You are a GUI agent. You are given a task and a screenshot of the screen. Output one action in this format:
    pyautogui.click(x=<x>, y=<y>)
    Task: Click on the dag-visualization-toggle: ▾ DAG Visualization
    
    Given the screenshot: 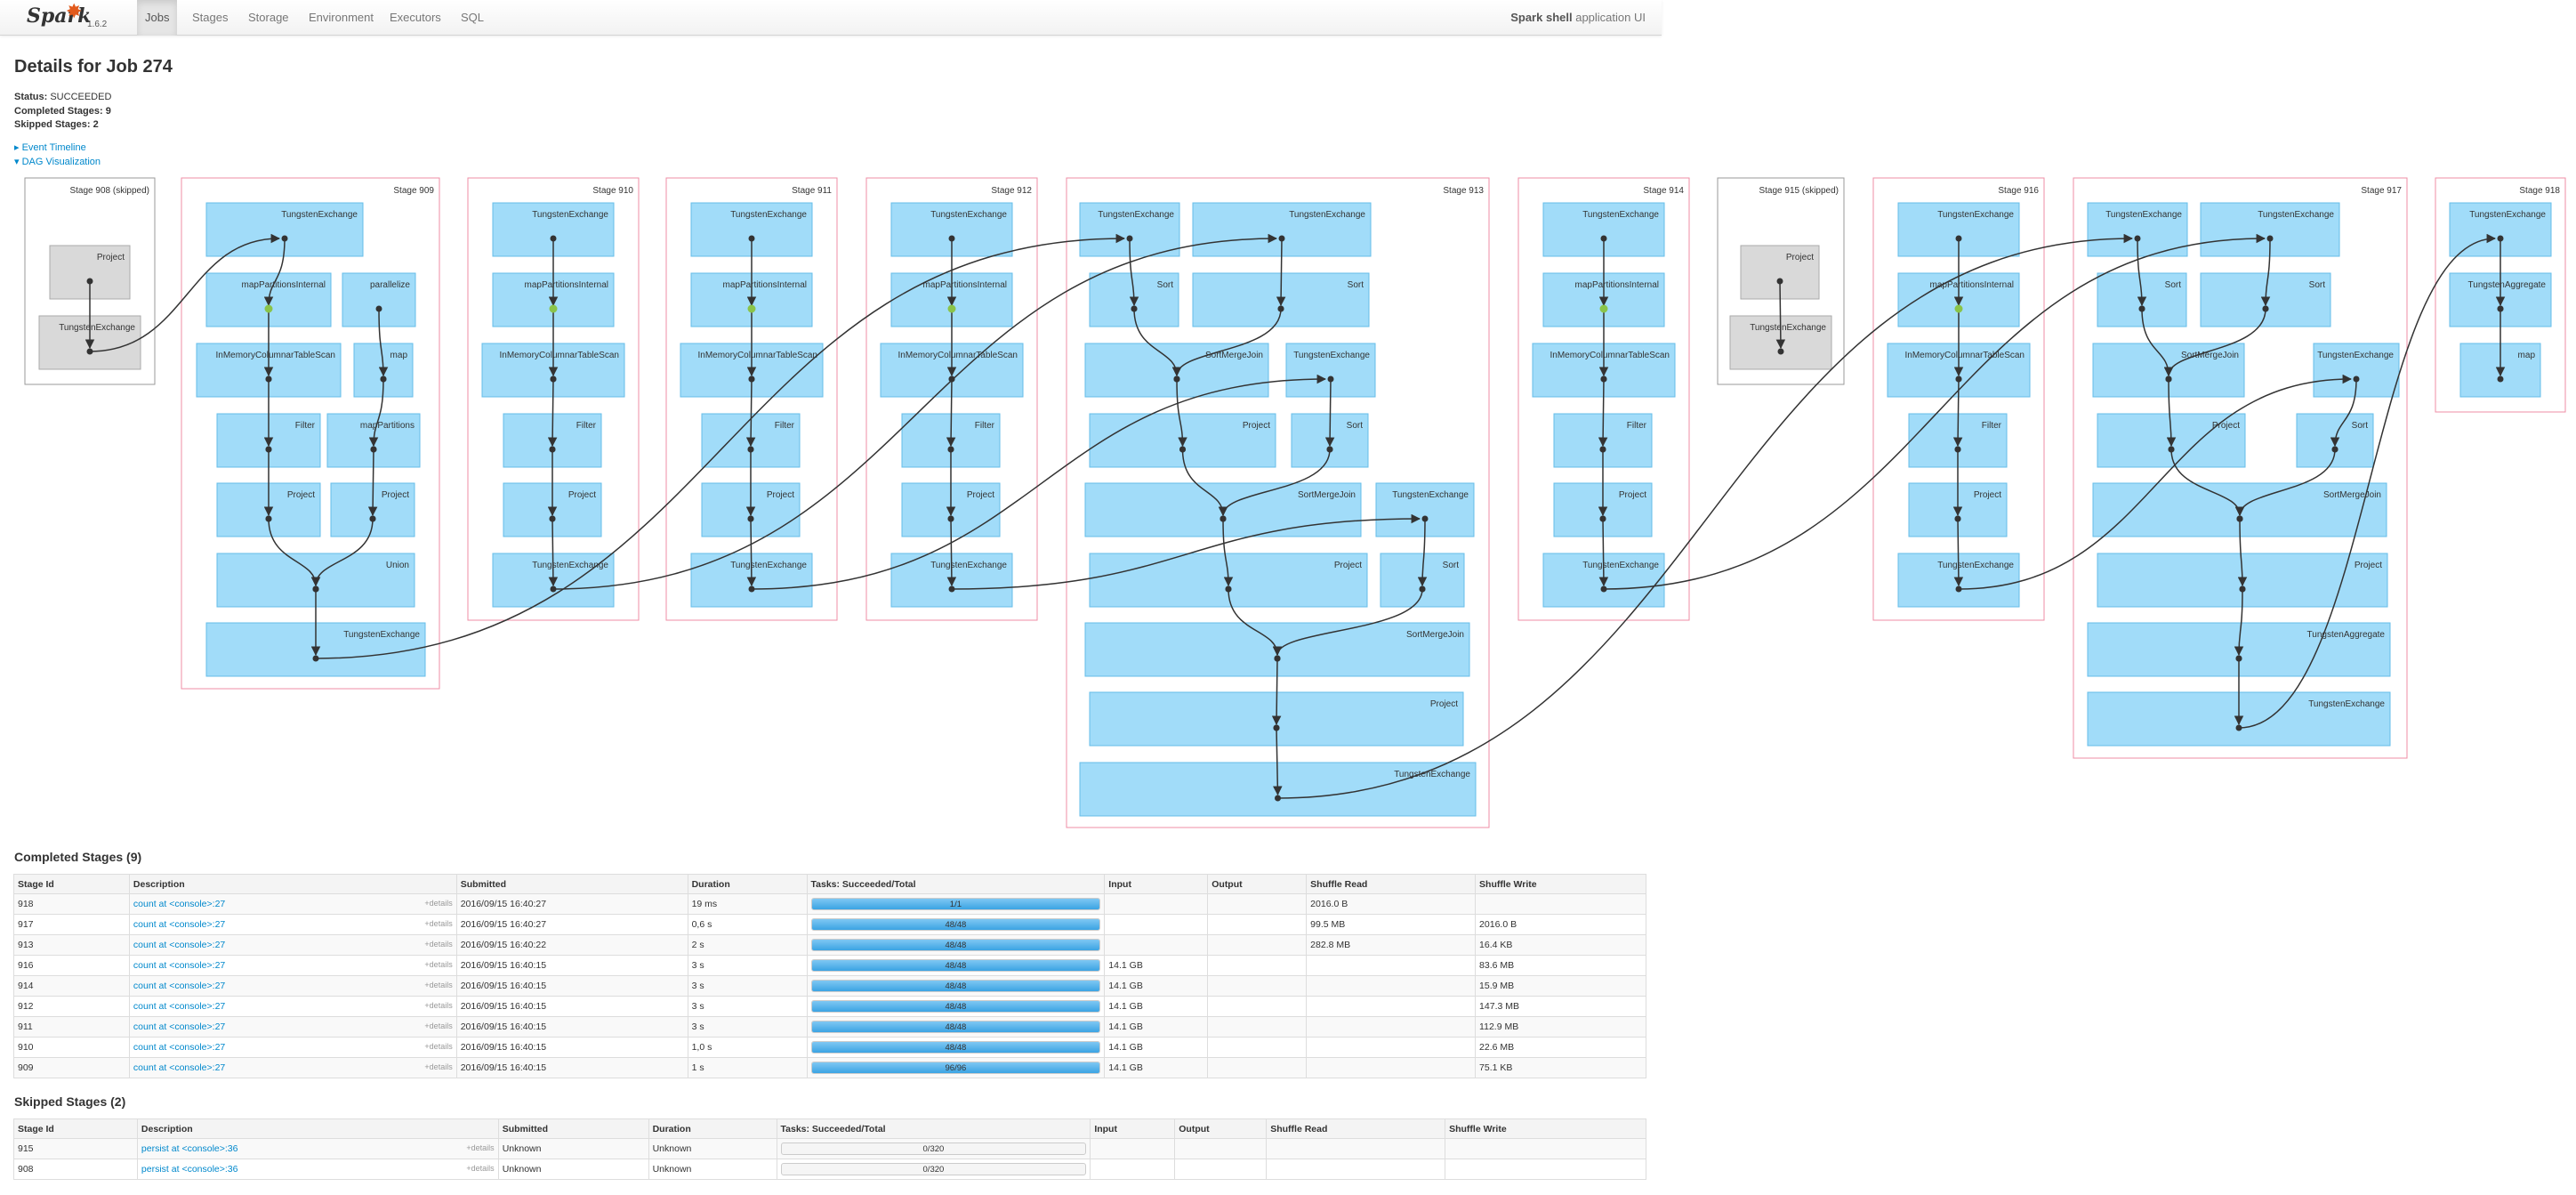 What is the action you would take?
    pyautogui.click(x=57, y=161)
    